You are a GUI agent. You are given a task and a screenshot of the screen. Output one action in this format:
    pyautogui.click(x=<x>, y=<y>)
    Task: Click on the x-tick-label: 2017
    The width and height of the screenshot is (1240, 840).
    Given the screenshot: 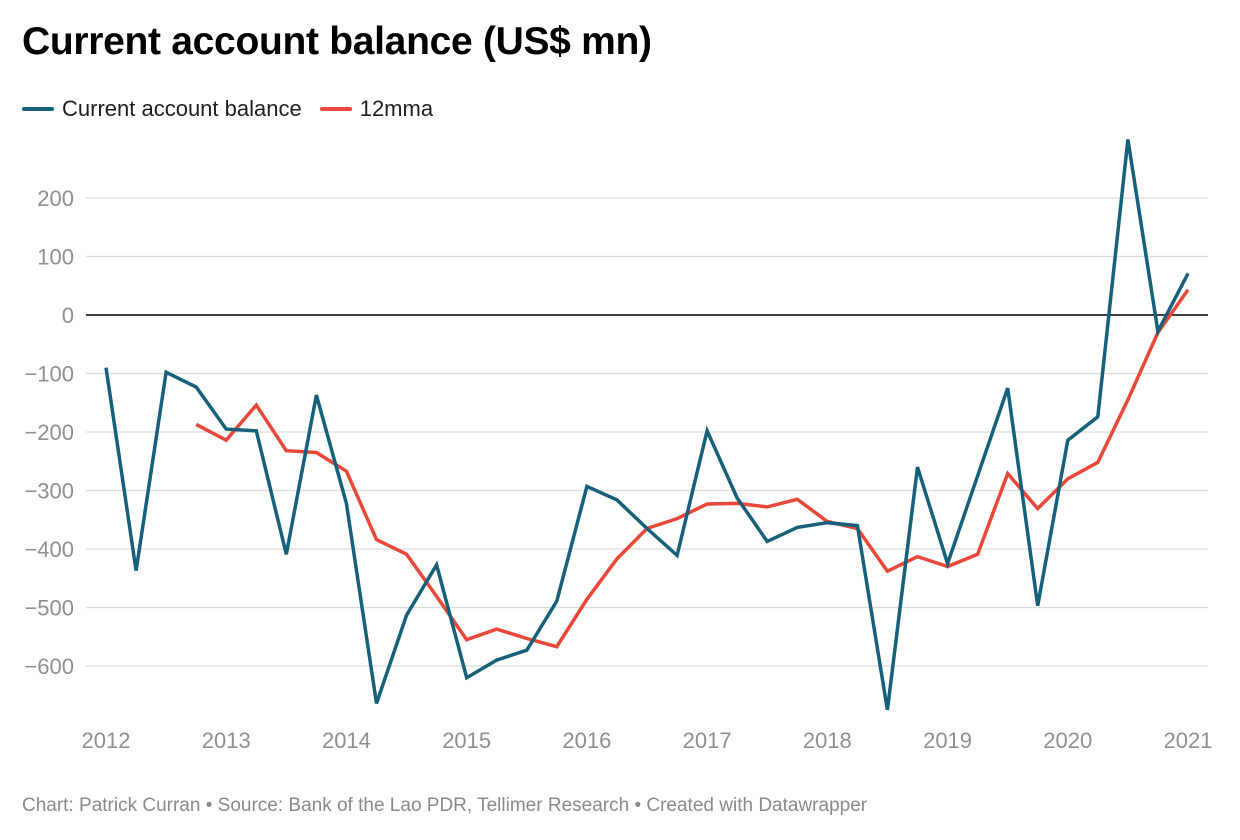 What is the action you would take?
    pyautogui.click(x=707, y=740)
    